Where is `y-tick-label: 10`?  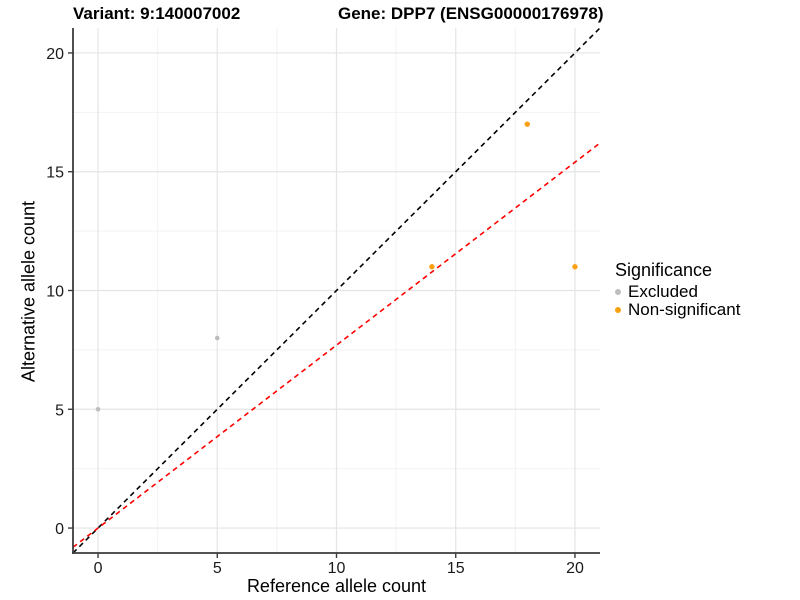
y-tick-label: 10 is located at coordinates (55, 292).